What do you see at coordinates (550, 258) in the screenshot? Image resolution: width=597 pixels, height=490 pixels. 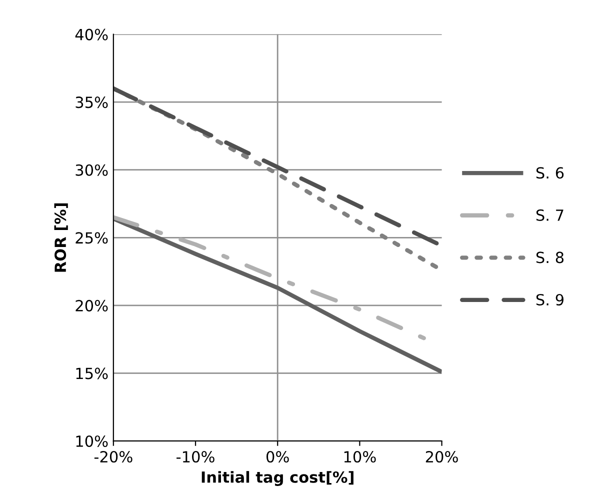 I see `legend-label: S. 8` at bounding box center [550, 258].